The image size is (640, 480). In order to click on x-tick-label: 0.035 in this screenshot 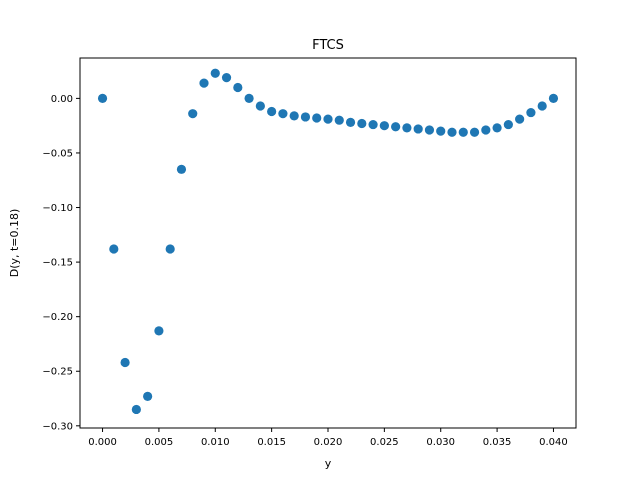, I will do `click(497, 442)`.